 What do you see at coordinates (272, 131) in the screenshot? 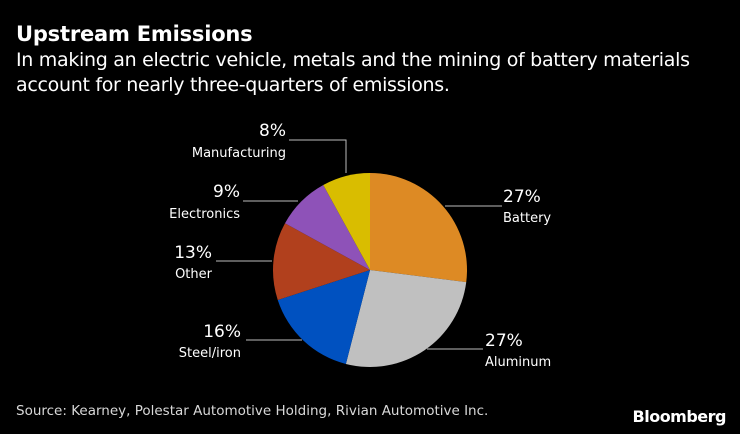
I see `data-label-percent: 8%` at bounding box center [272, 131].